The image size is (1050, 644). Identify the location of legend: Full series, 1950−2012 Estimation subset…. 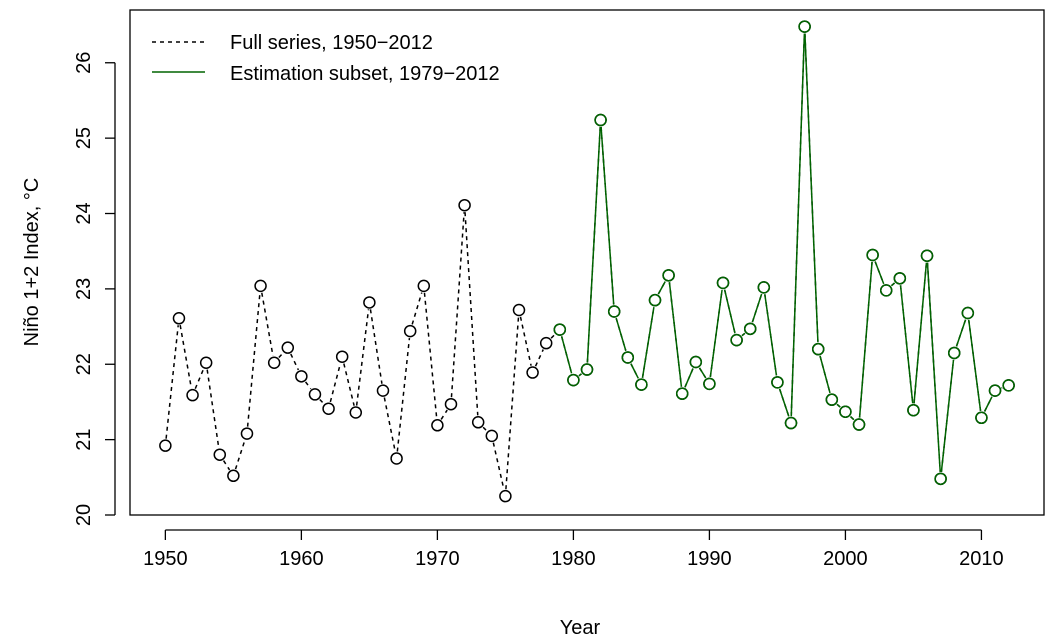
(326, 58).